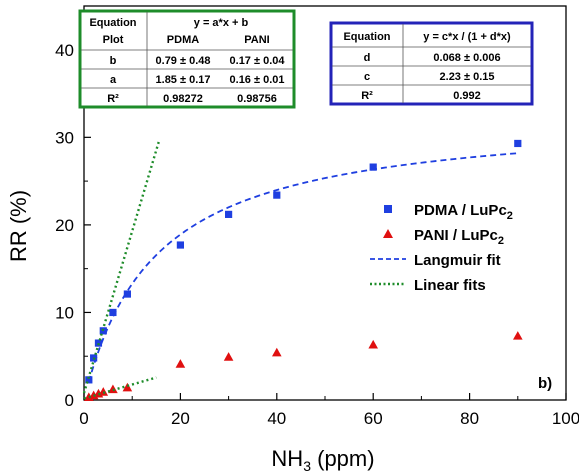 This screenshot has width=579, height=474. What do you see at coordinates (467, 96) in the screenshot?
I see `table-langmuir-cell: 0.992` at bounding box center [467, 96].